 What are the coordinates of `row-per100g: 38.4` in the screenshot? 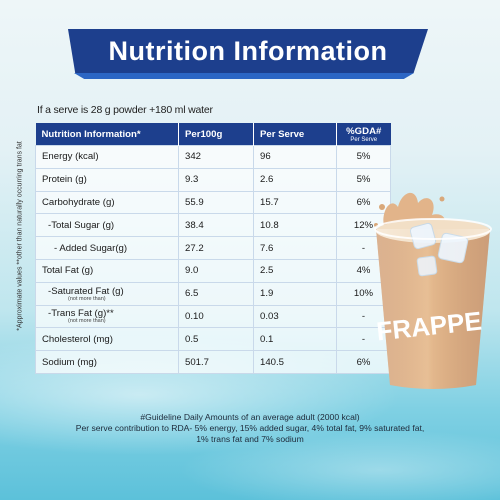 It's located at (216, 225).